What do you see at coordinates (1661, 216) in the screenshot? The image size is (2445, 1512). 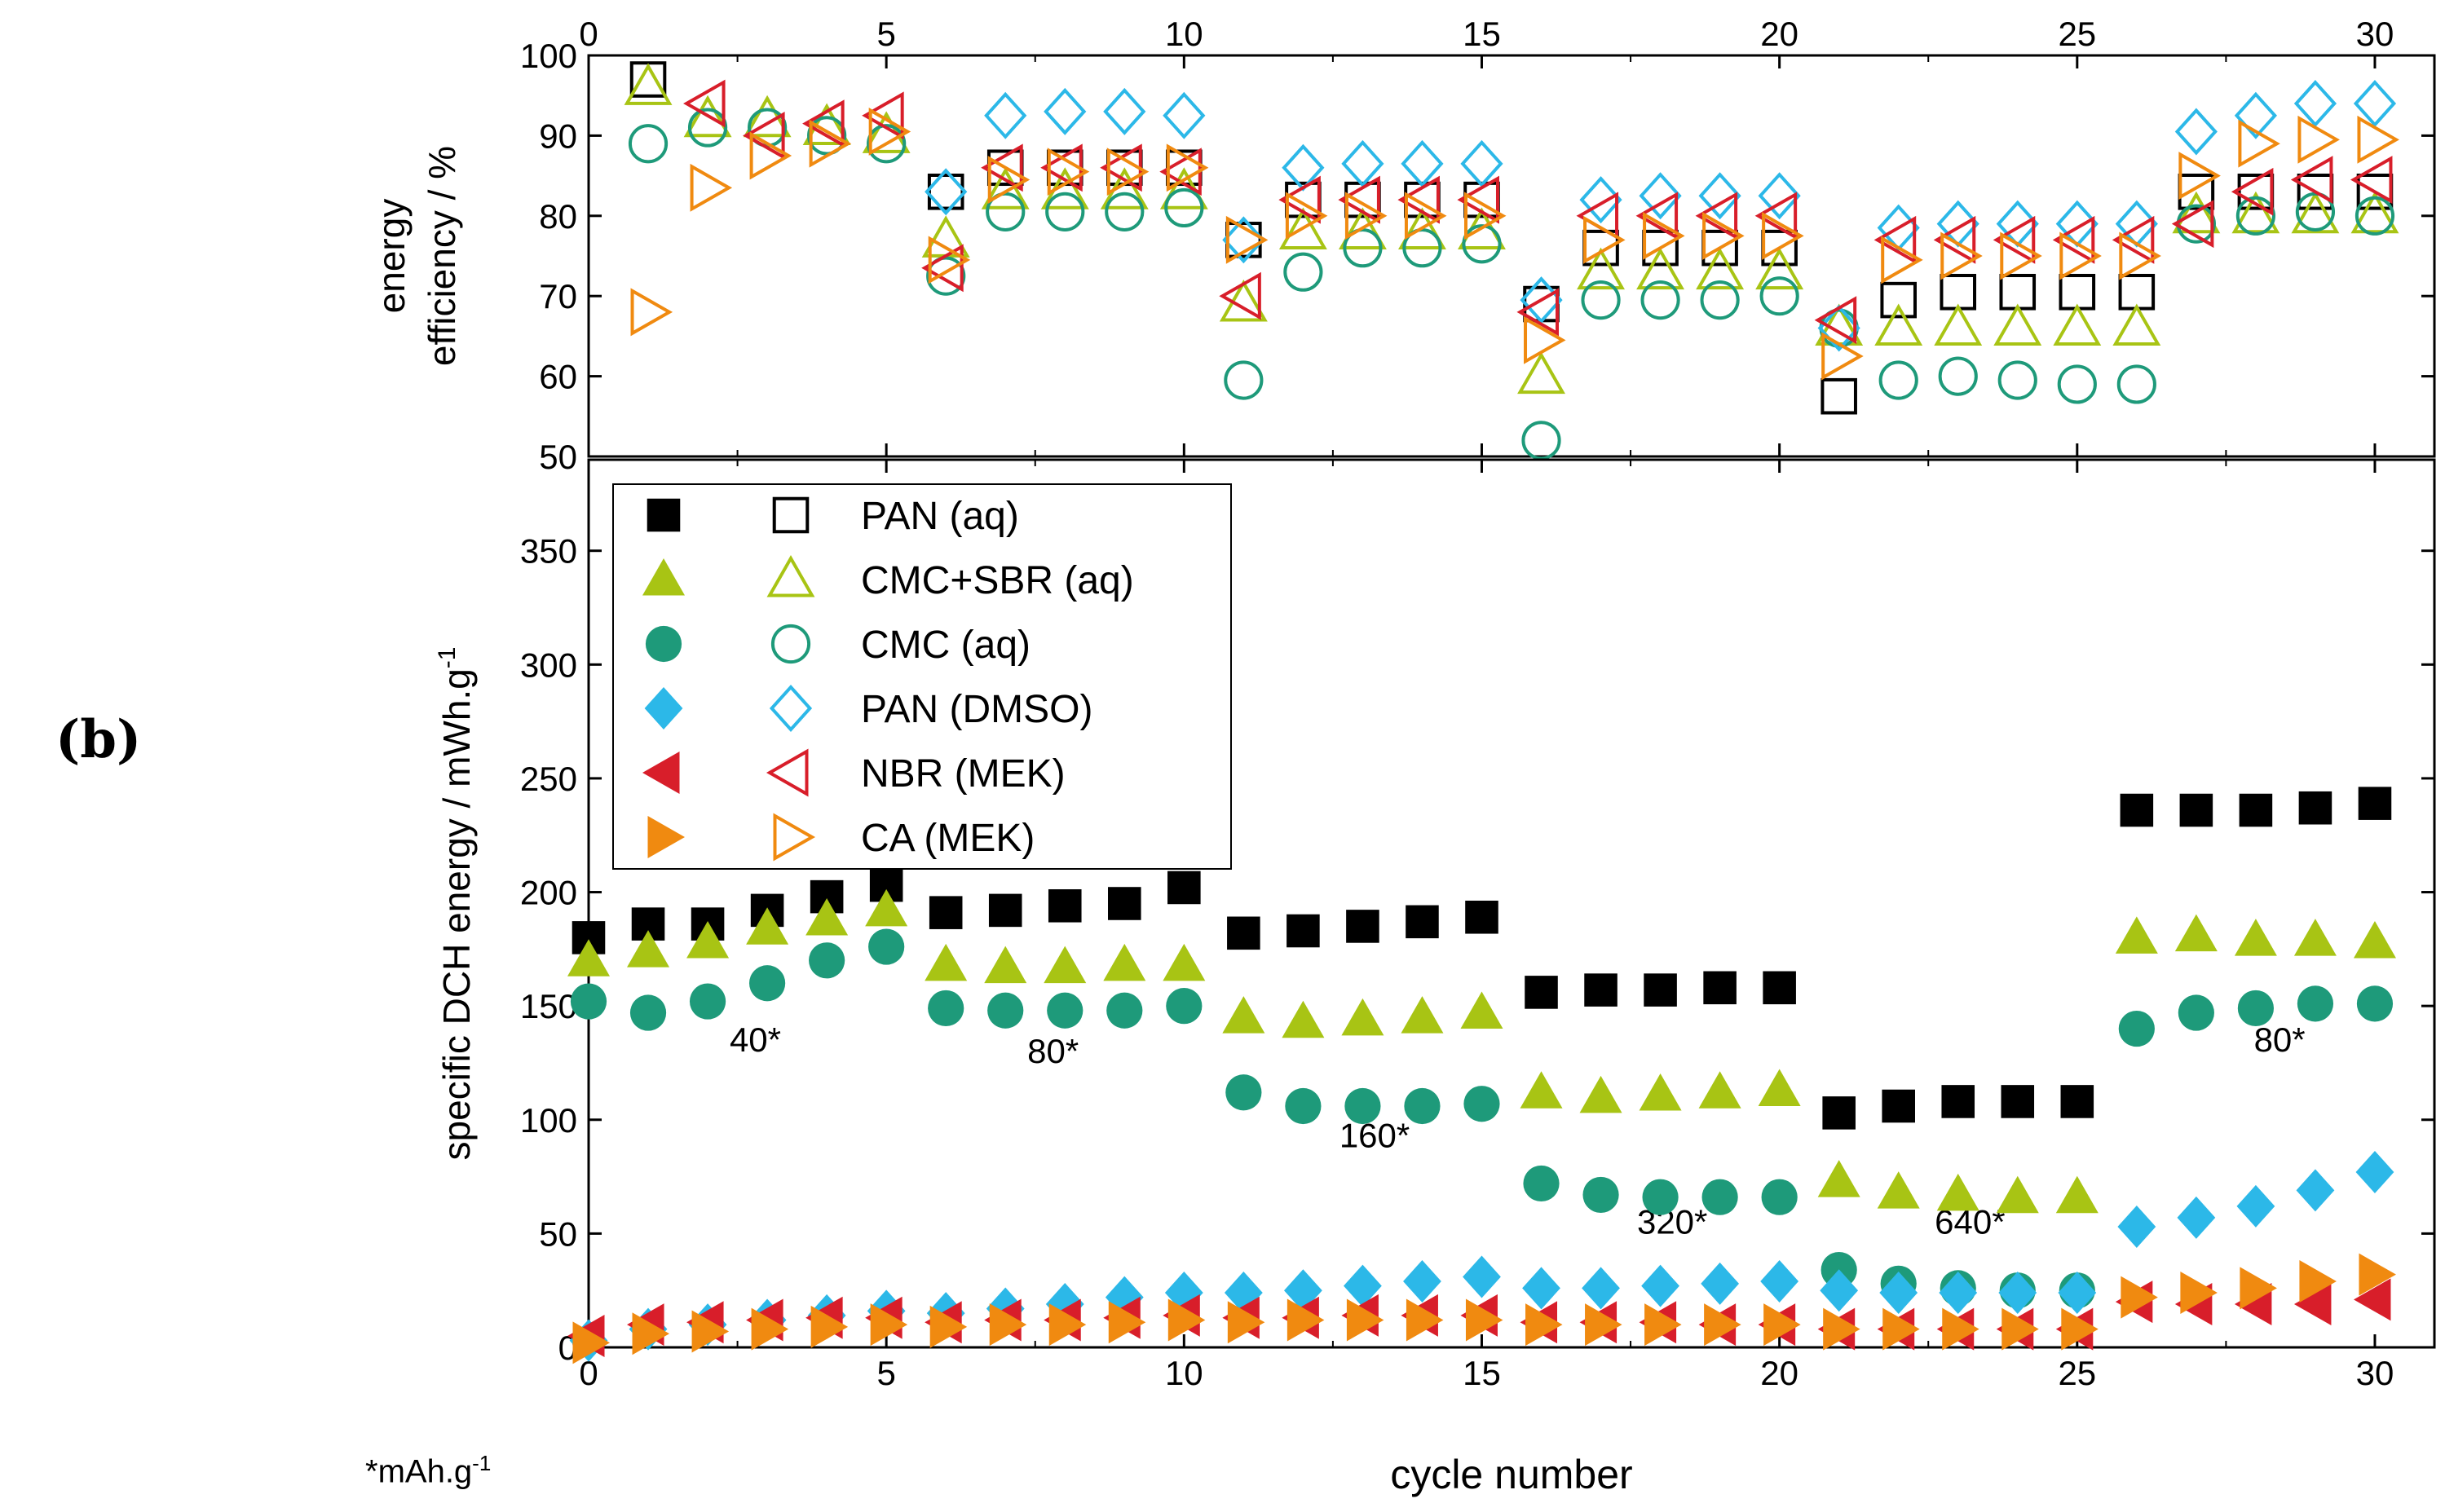 I see `top-series-pan-dmso` at bounding box center [1661, 216].